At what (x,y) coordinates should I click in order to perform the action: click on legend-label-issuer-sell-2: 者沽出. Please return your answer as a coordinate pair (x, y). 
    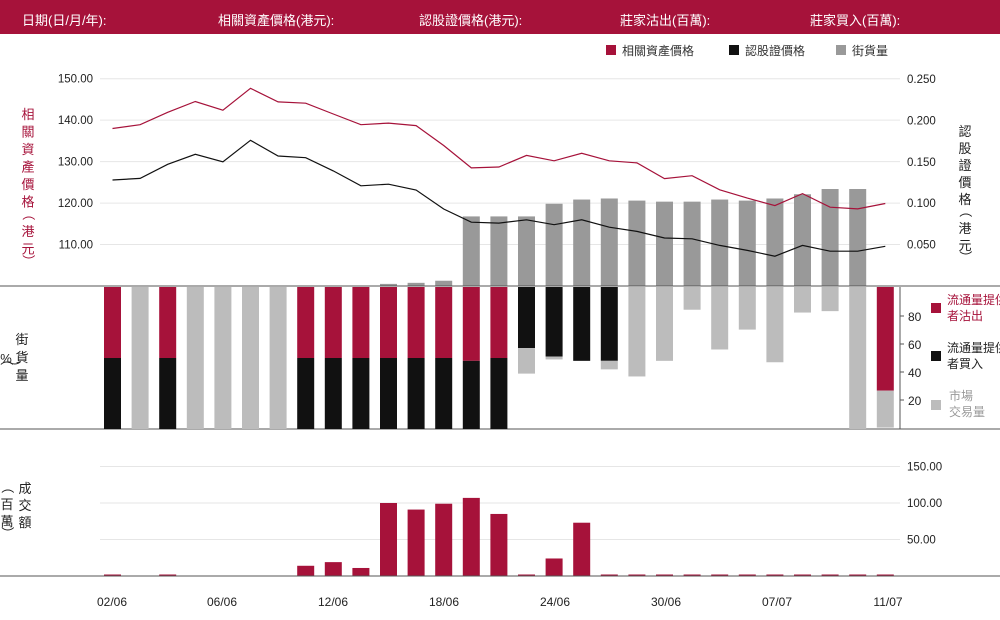
    Looking at the image, I should click on (965, 316).